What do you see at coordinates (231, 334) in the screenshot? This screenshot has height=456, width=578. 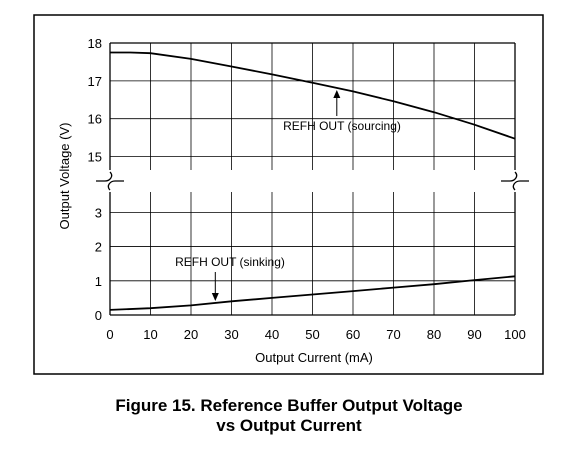 I see `x-tick-label: 30` at bounding box center [231, 334].